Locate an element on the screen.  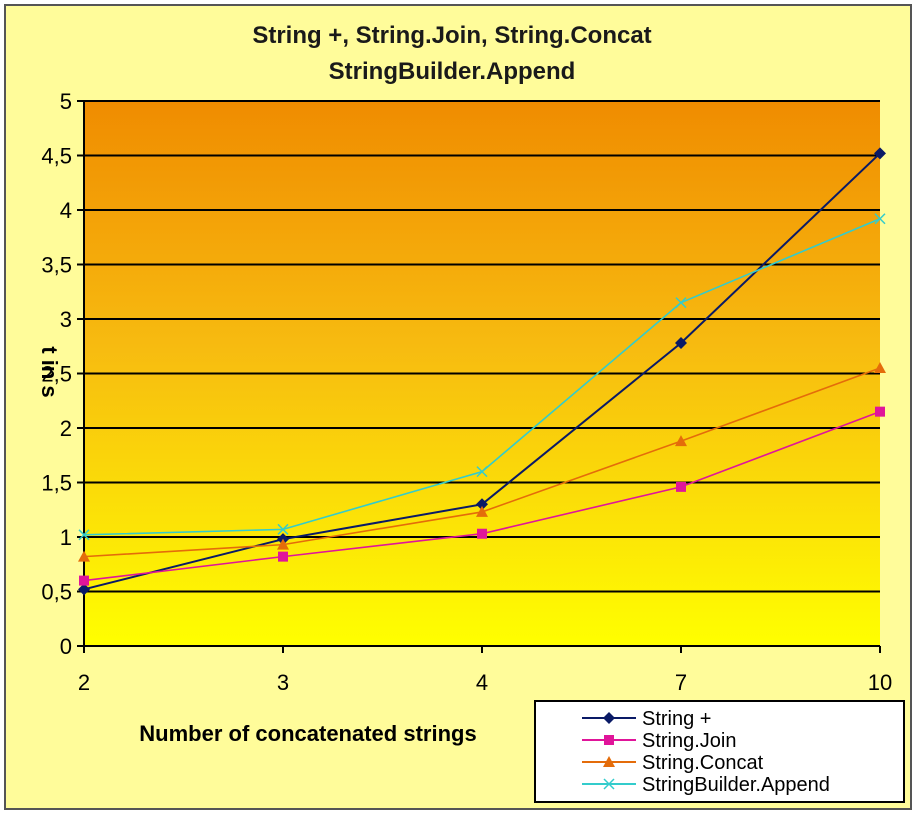
x-tick-label: 7 is located at coordinates (681, 682).